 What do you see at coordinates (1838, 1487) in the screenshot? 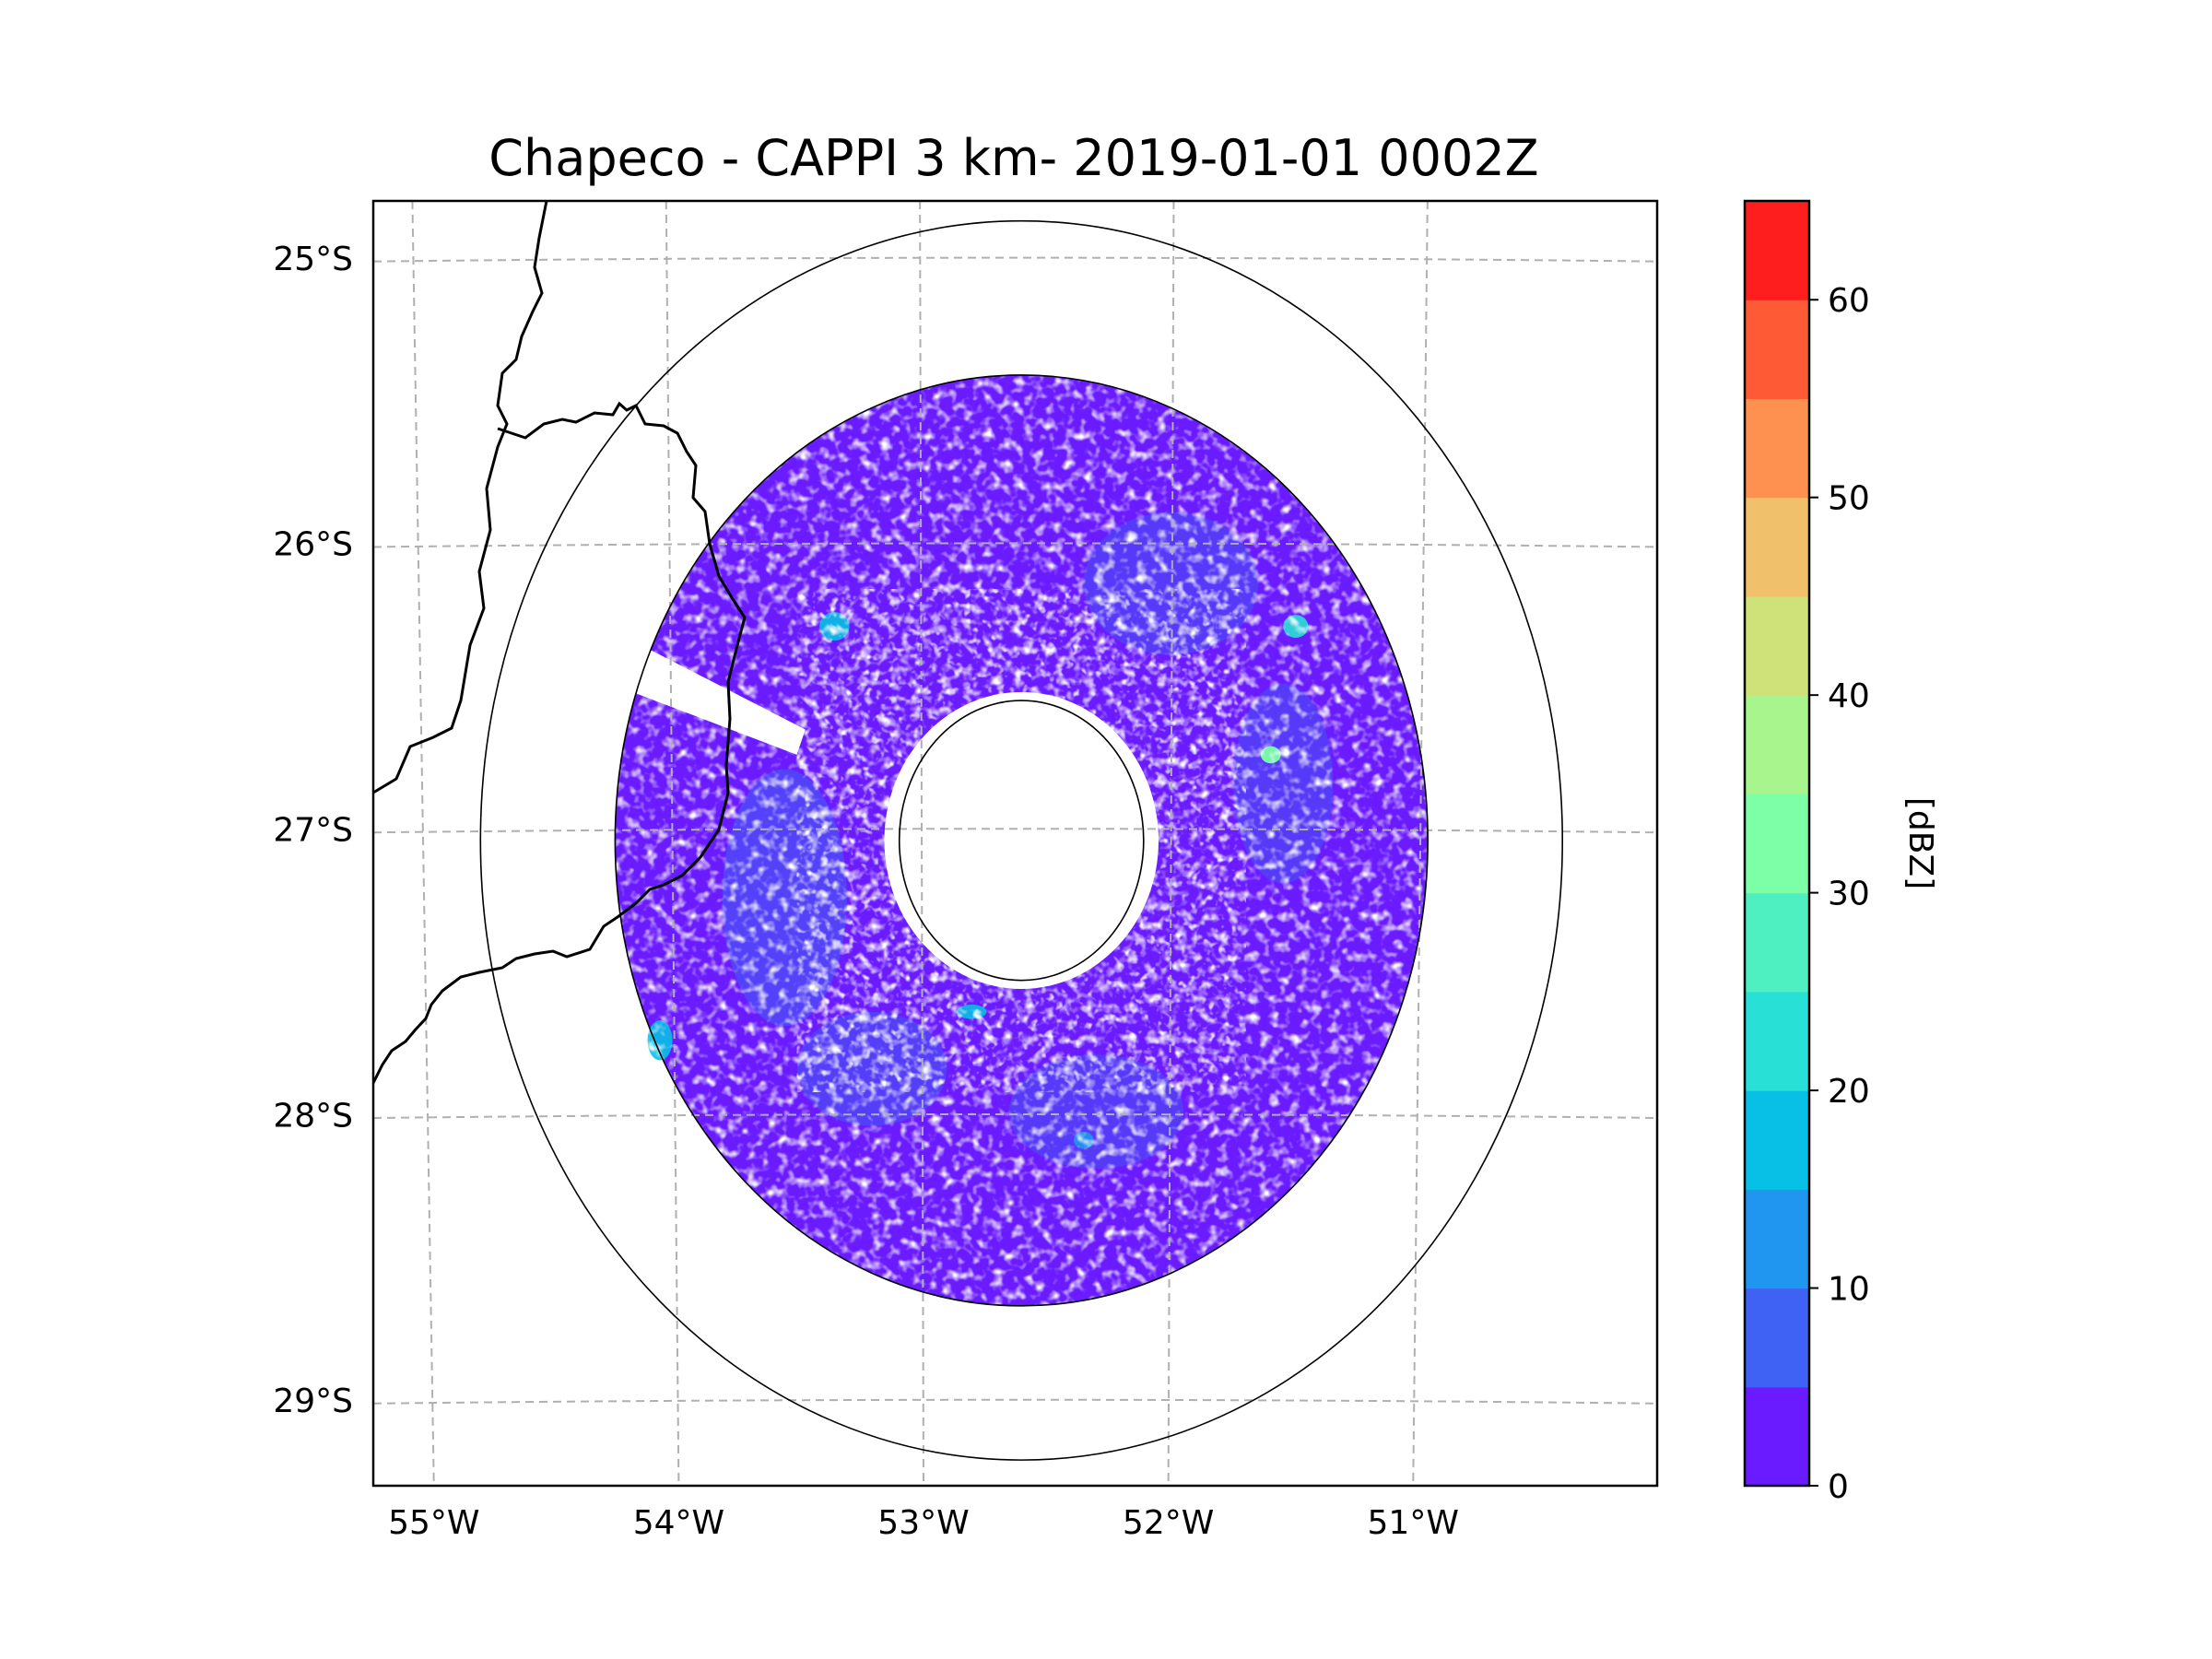
I see `colorbar-tick-label: 0` at bounding box center [1838, 1487].